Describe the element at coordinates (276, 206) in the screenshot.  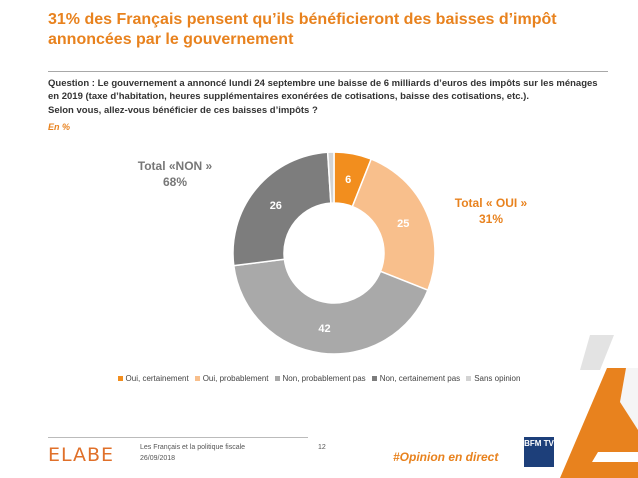
I see `donut-label-3: 26` at that location.